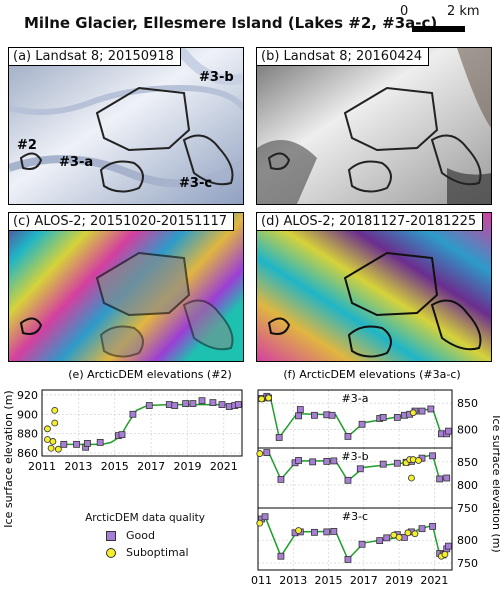 This screenshot has width=500, height=597. Describe the element at coordinates (140, 535) in the screenshot. I see `legend-good-label: Good` at that location.